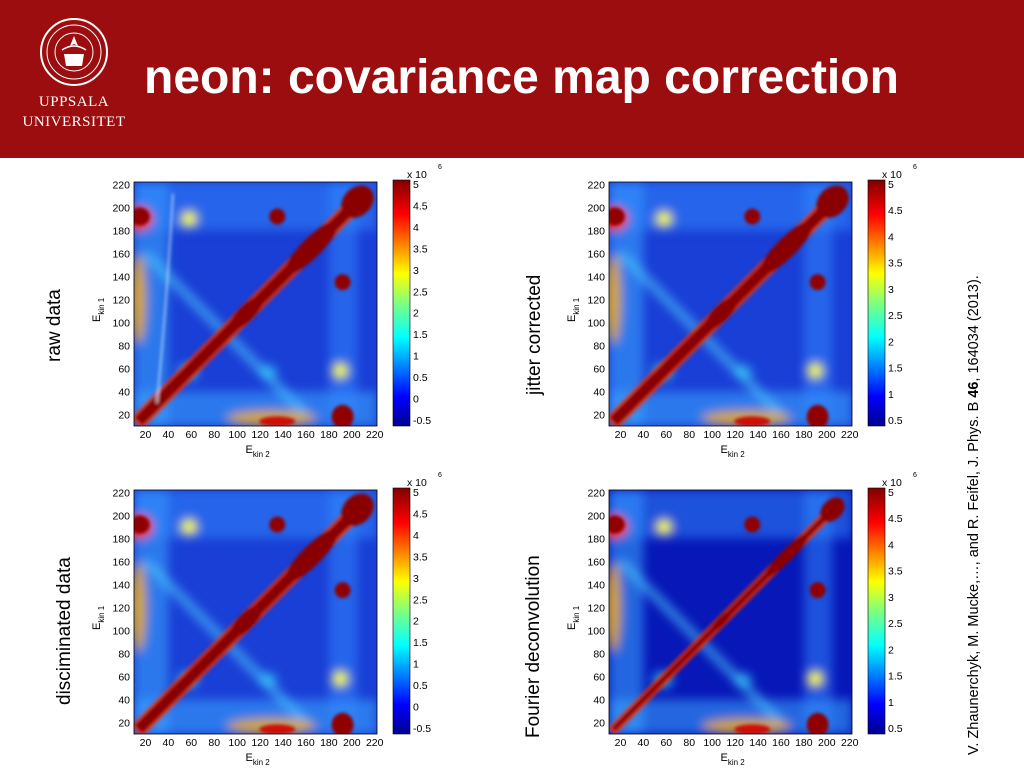  Describe the element at coordinates (974, 389) in the screenshot. I see `citation-volume: 46` at that location.